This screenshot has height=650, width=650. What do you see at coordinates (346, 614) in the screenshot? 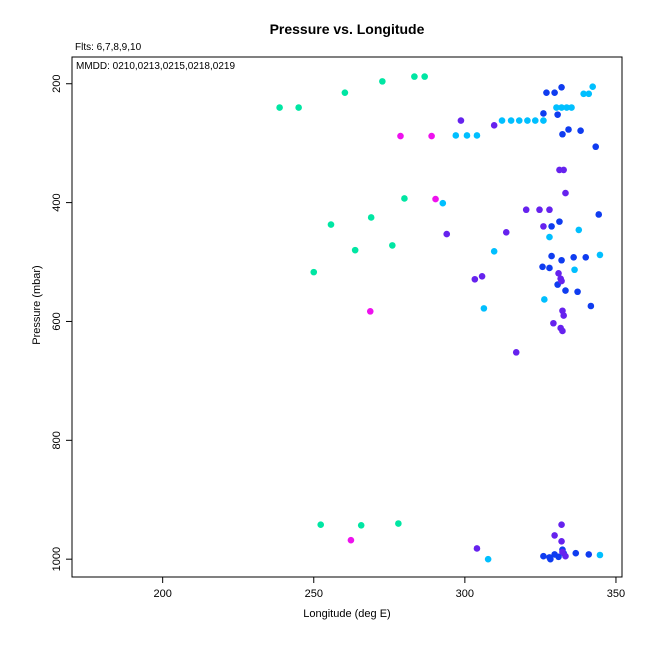
I see `x-axis-label: Longitude (deg E)` at bounding box center [346, 614].